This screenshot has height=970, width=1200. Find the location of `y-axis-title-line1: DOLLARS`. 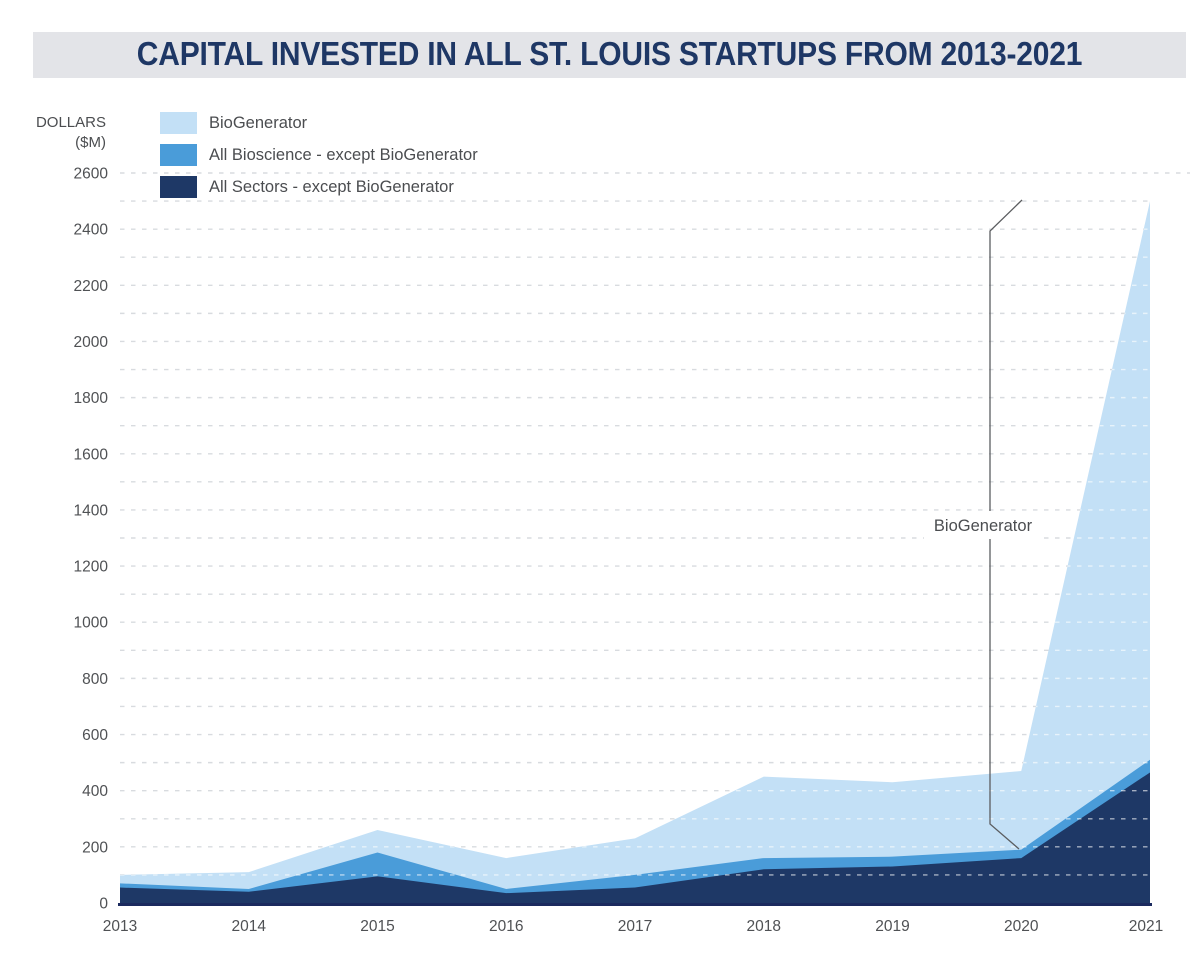

y-axis-title-line1: DOLLARS is located at coordinates (70, 122).